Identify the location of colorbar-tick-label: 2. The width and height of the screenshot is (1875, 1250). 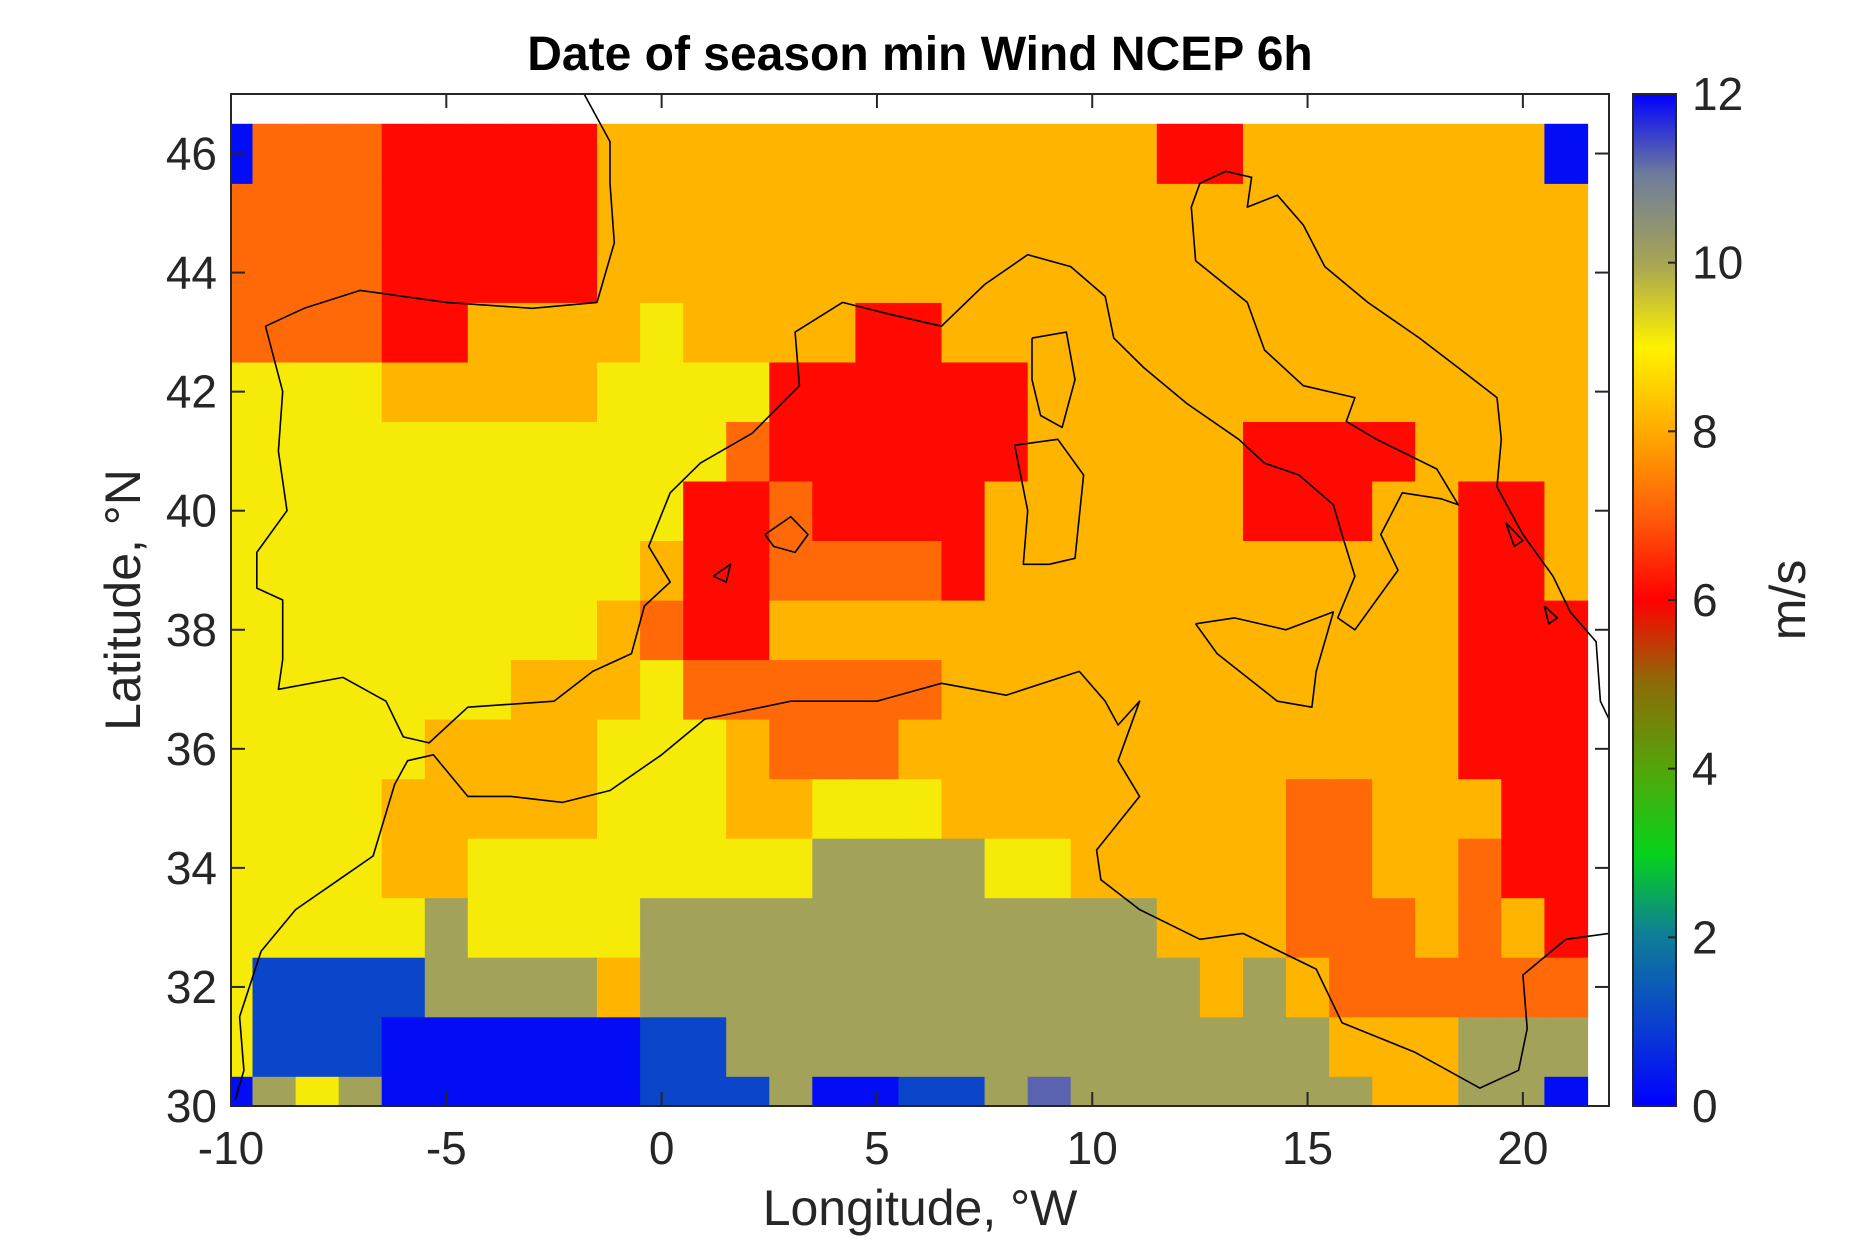
(1705, 937).